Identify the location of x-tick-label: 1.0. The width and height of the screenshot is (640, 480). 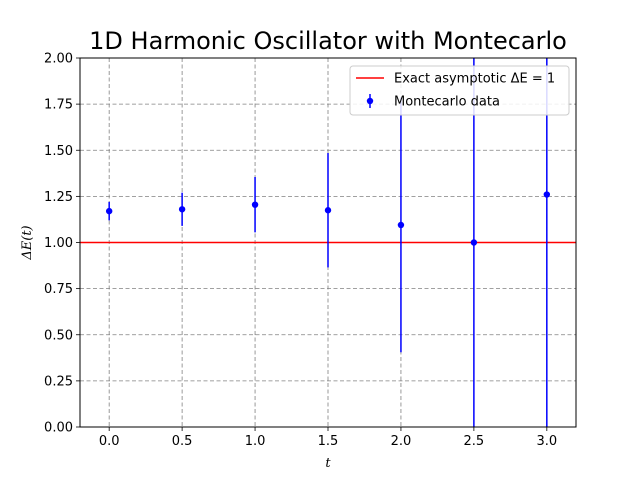
(255, 441).